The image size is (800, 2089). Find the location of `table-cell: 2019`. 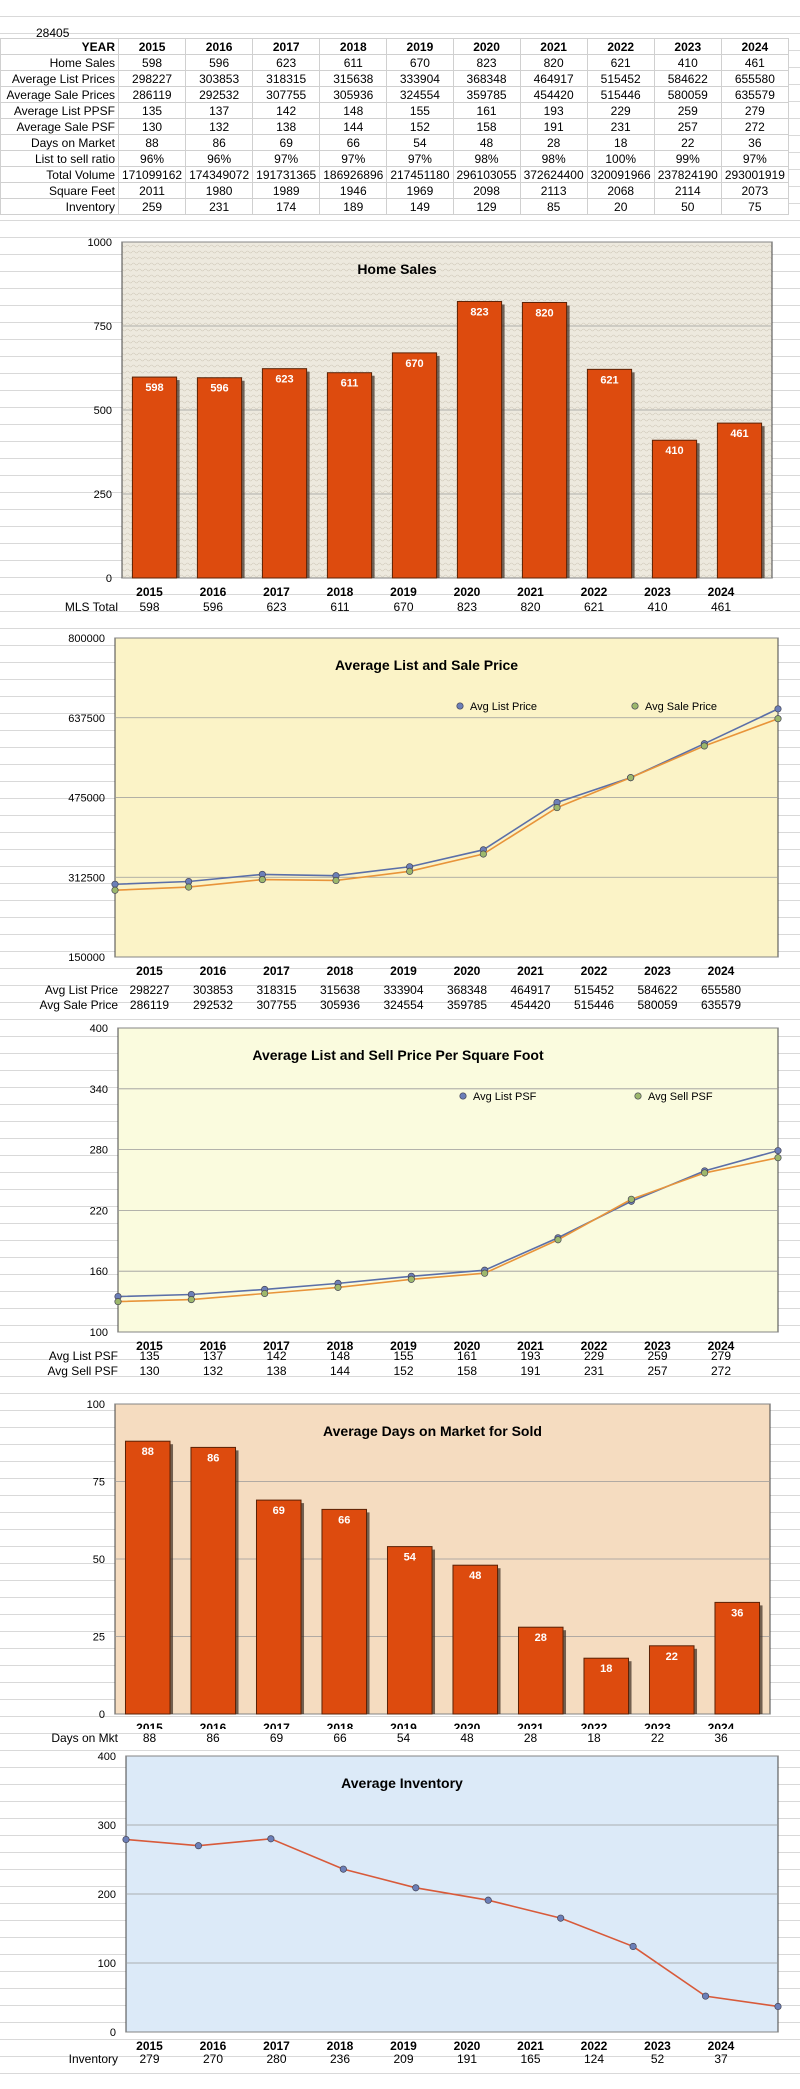

table-cell: 2019 is located at coordinates (420, 46).